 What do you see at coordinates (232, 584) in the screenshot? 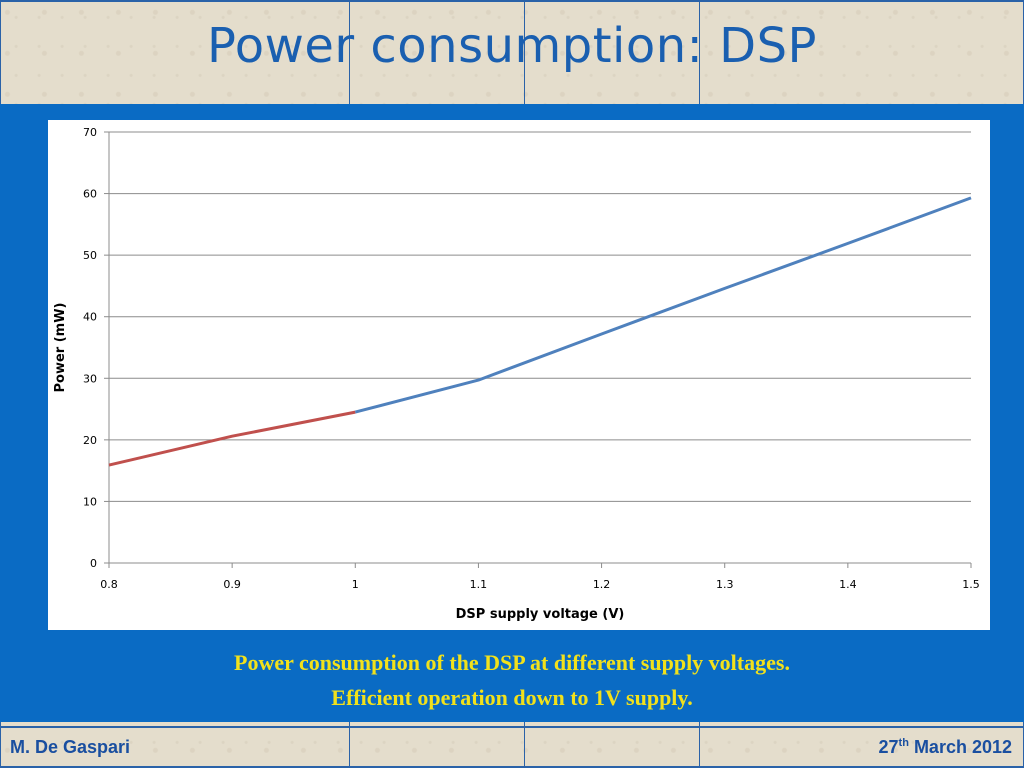
I see `x-tick-label-1: 0.9` at bounding box center [232, 584].